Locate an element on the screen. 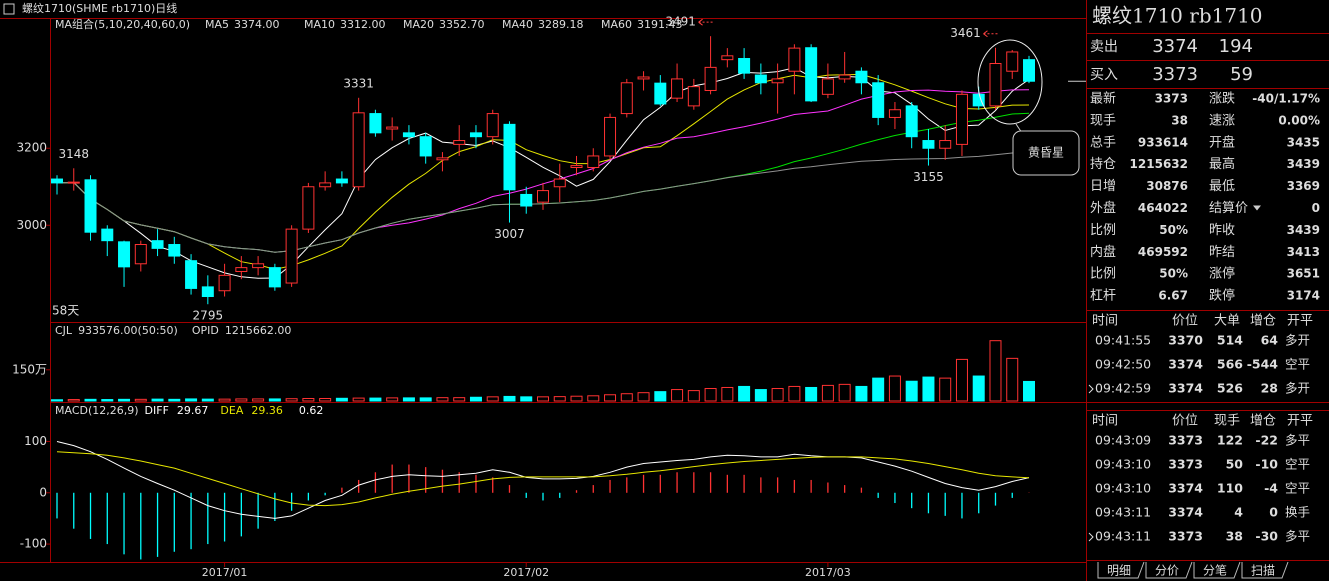 The height and width of the screenshot is (581, 1329). table-cell: 64 is located at coordinates (1270, 340).